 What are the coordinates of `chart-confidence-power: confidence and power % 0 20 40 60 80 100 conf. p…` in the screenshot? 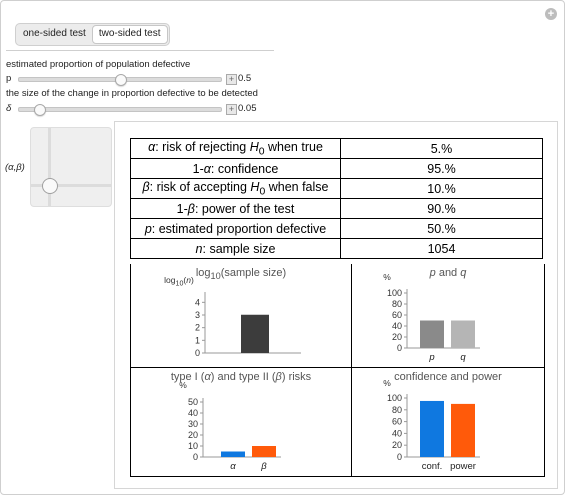 It's located at (448, 422).